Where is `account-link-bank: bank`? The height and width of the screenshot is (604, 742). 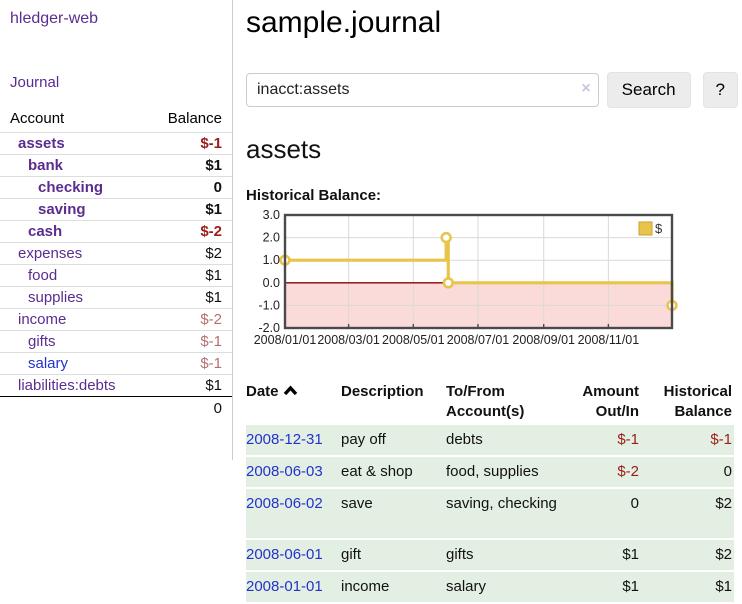 account-link-bank: bank is located at coordinates (46, 165).